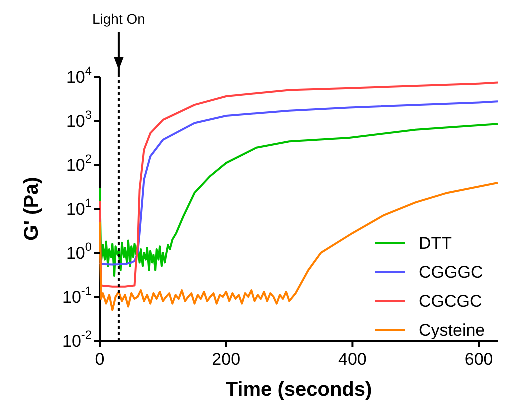  What do you see at coordinates (77, 340) in the screenshot?
I see `y-tick-label: 10$^{-2}$` at bounding box center [77, 340].